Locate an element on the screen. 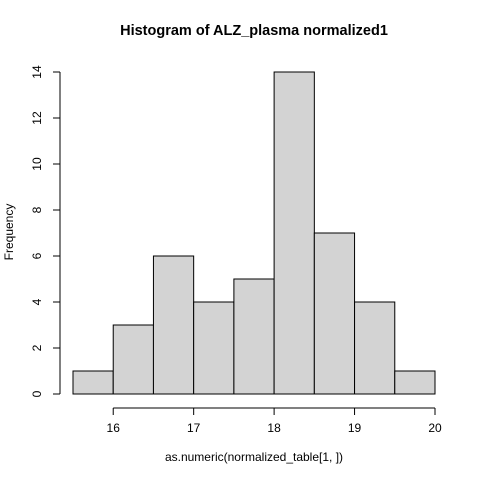 Image resolution: width=480 pixels, height=480 pixels. y-tick-label-2: 2 is located at coordinates (37, 347).